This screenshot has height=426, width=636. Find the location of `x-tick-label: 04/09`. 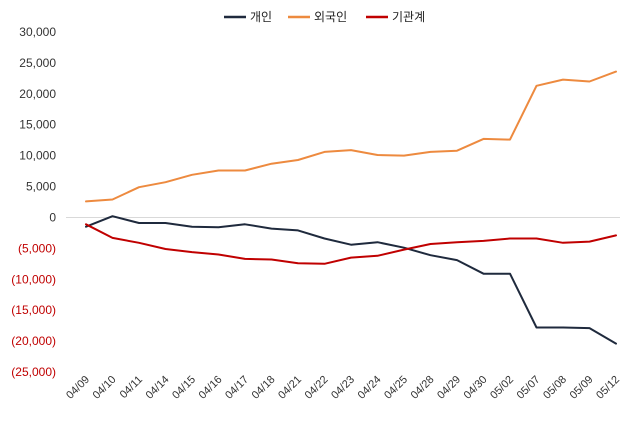

x-tick-label: 04/09 is located at coordinates (78, 388).